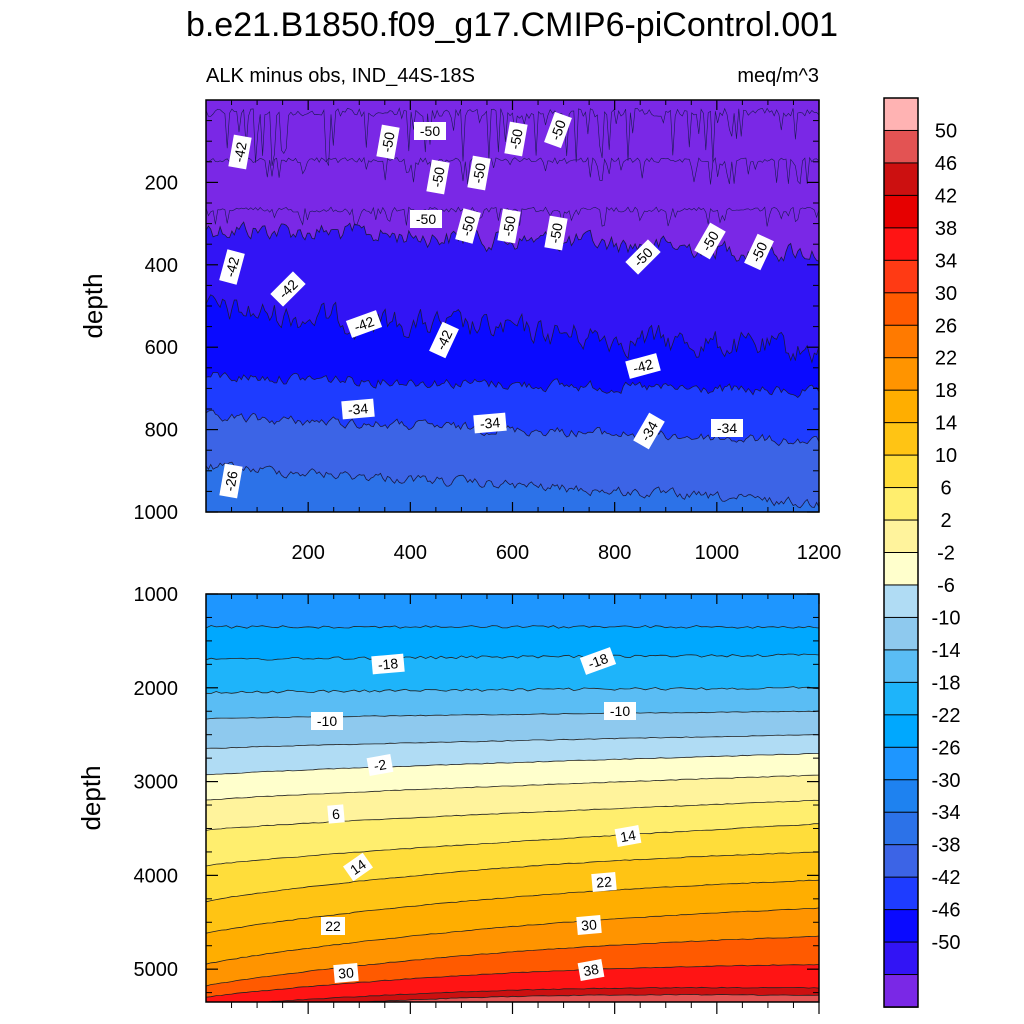 Image resolution: width=1024 pixels, height=1024 pixels. What do you see at coordinates (946, 229) in the screenshot?
I see `colorbar-label: 38` at bounding box center [946, 229].